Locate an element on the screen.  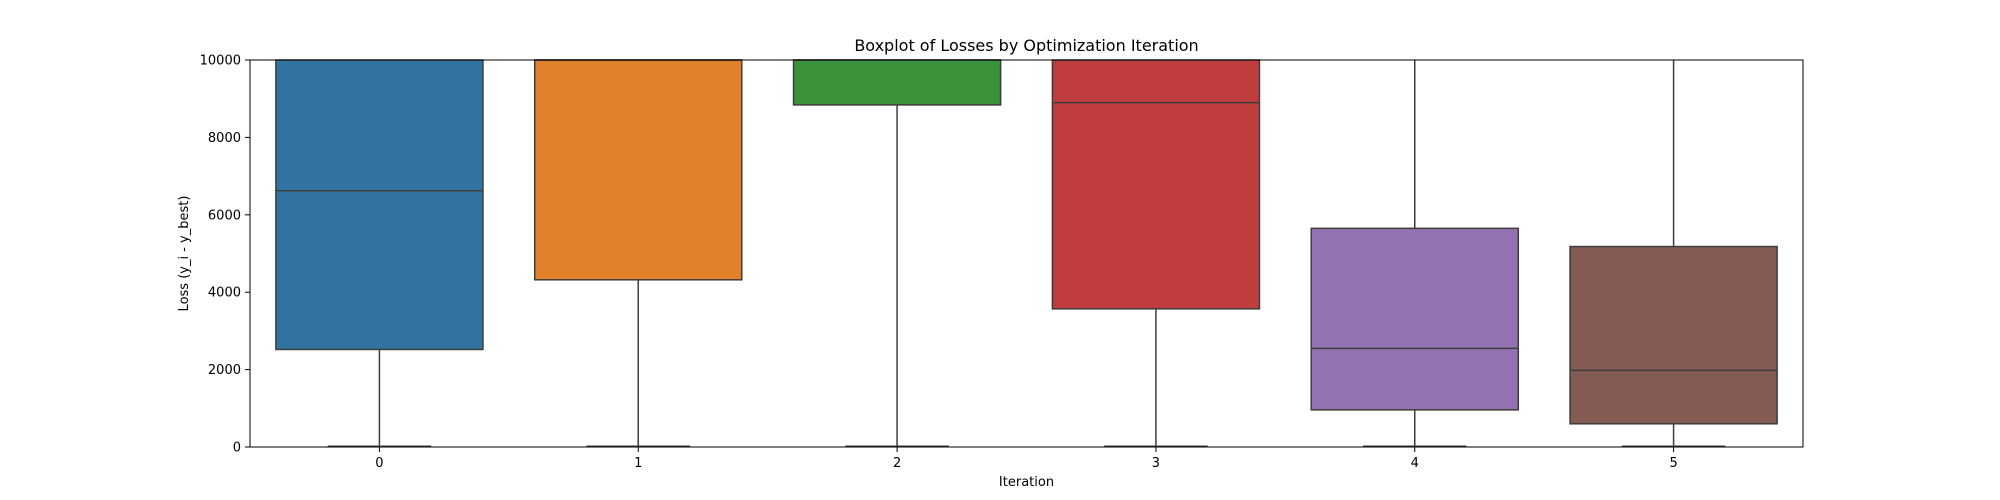
y-ticks-layer: 0 2000 4000 6000 8000 10000 is located at coordinates (225, 255).